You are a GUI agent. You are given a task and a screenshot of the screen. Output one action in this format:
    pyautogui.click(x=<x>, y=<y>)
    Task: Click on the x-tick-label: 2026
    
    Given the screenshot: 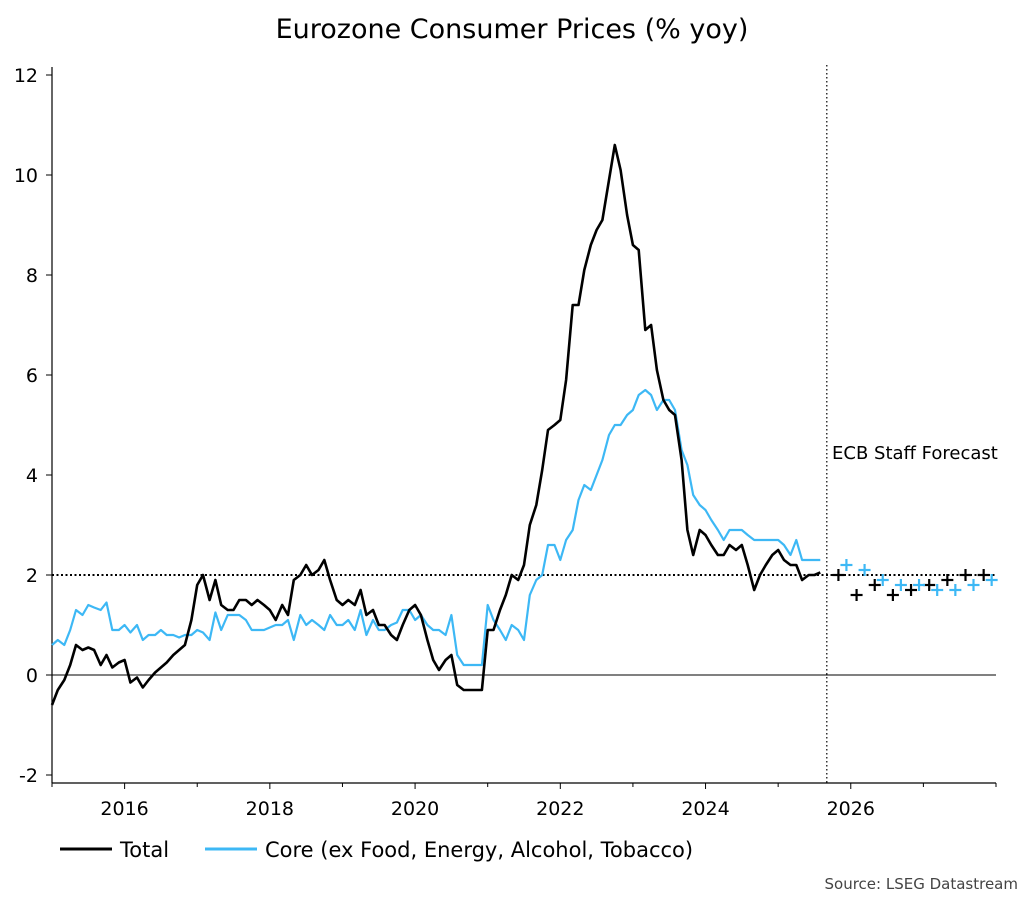 What is the action you would take?
    pyautogui.click(x=851, y=809)
    